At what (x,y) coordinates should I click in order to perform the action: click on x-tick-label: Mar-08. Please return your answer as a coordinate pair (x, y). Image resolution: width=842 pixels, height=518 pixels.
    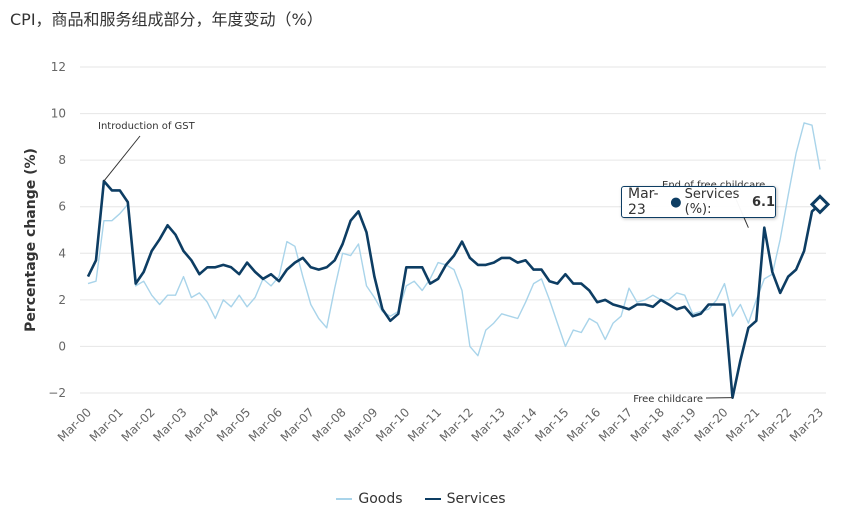
    Looking at the image, I should click on (328, 424).